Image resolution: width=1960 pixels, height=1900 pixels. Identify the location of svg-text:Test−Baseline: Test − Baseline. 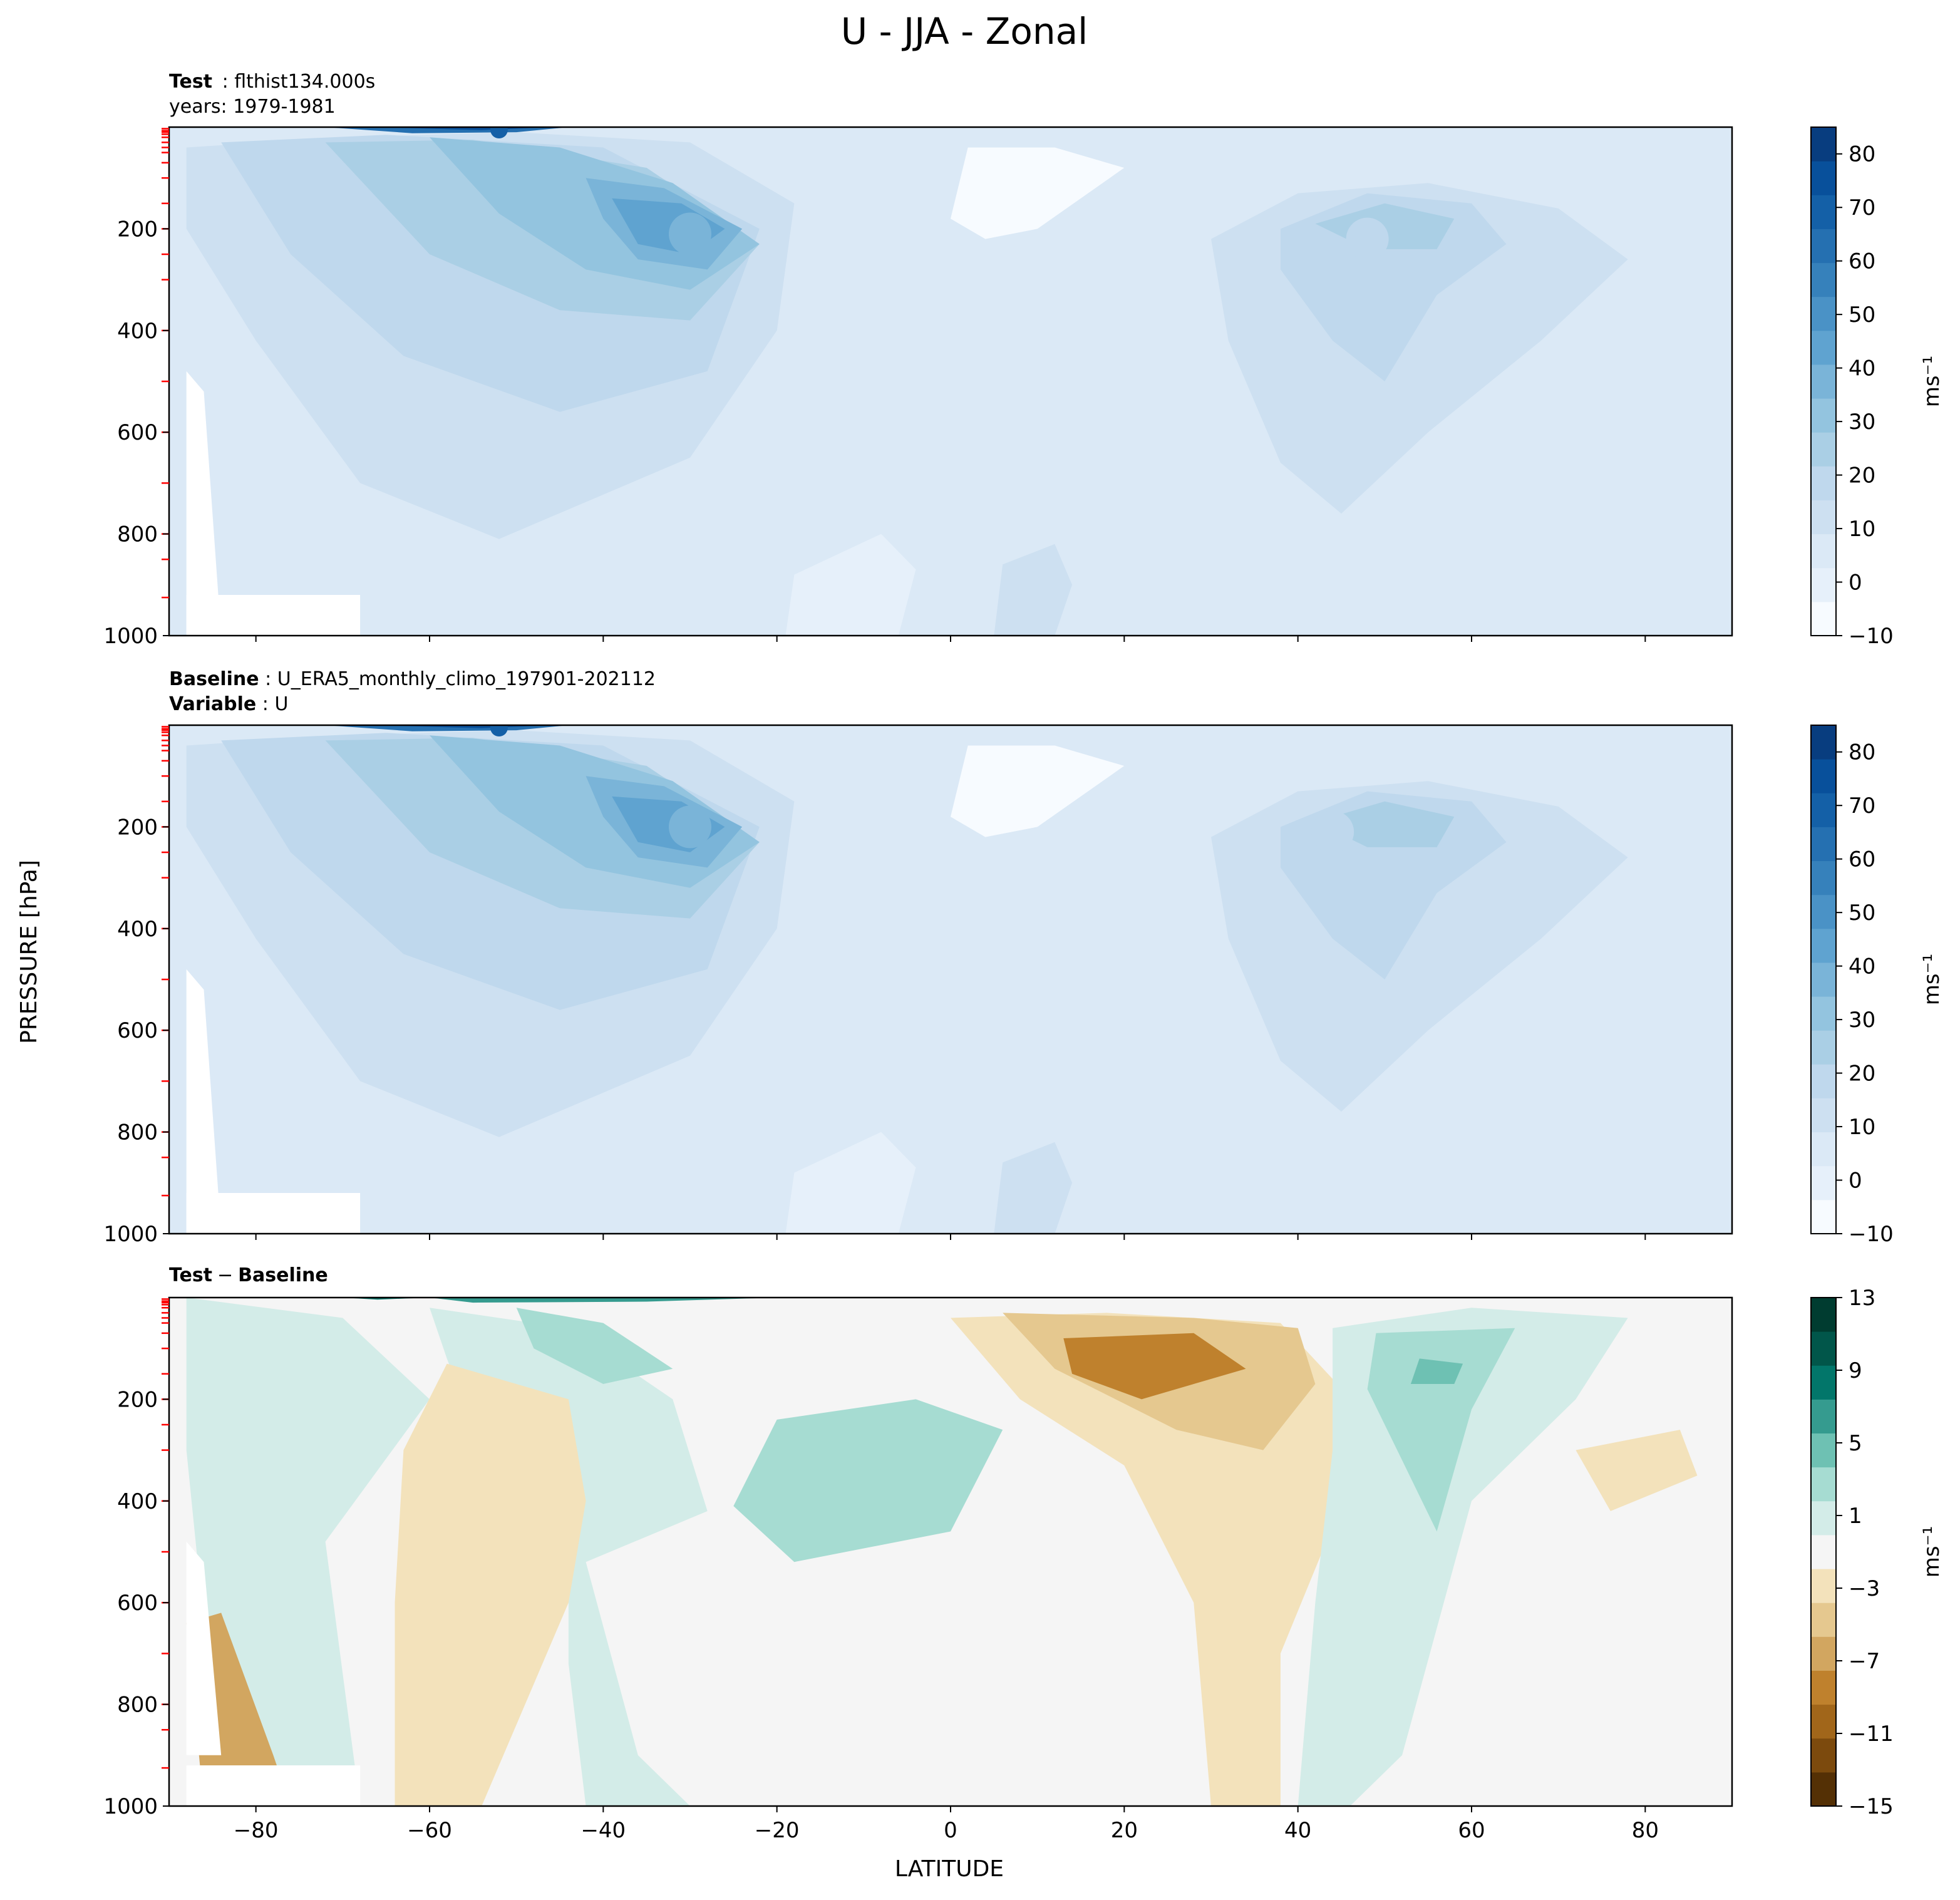
(249, 1275).